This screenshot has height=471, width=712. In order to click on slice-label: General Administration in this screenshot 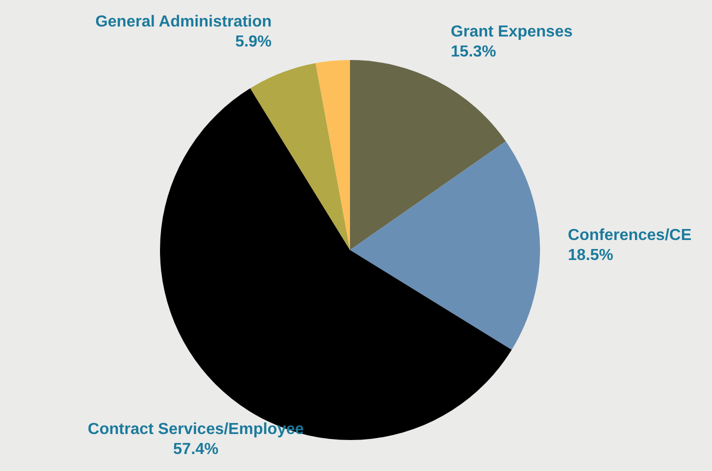, I will do `click(183, 22)`.